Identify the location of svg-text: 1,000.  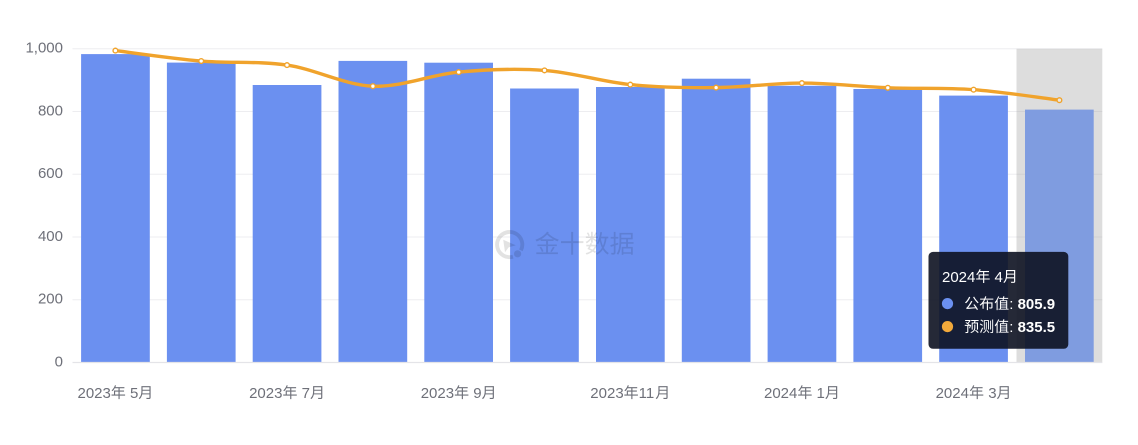
(44, 48).